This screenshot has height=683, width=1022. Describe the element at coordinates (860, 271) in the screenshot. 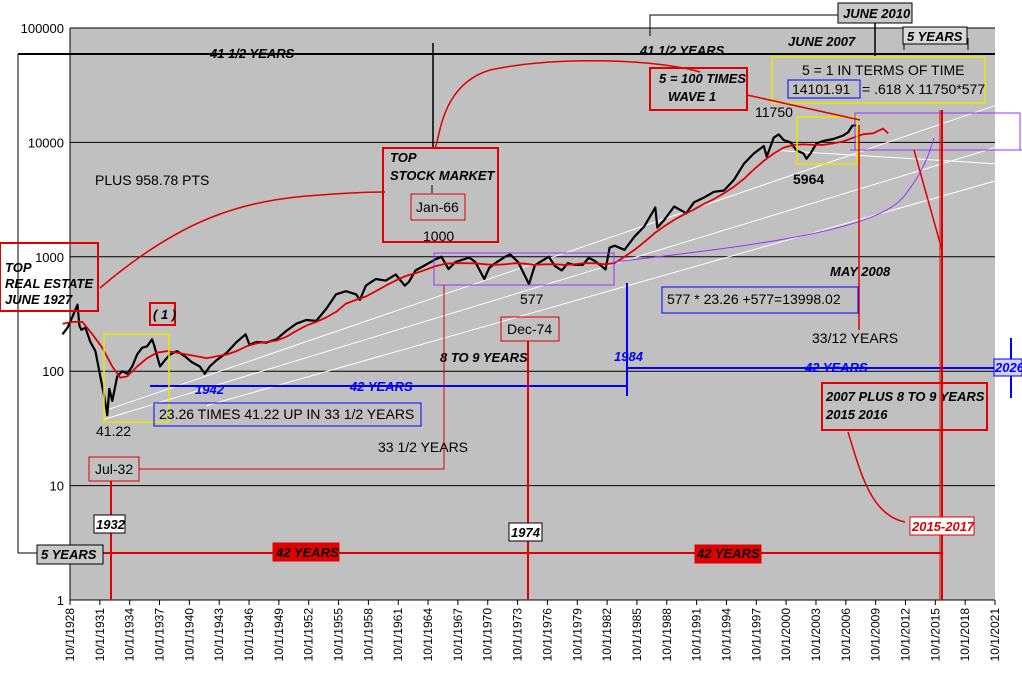

I see `label-may-2008: MAY 2008` at that location.